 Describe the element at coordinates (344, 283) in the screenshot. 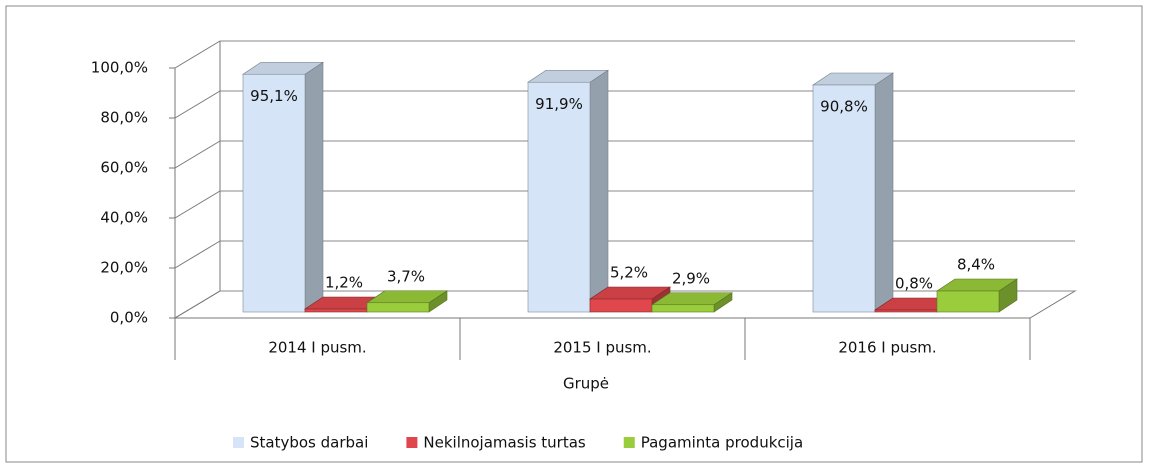

I see `data-label: 1,2%` at that location.